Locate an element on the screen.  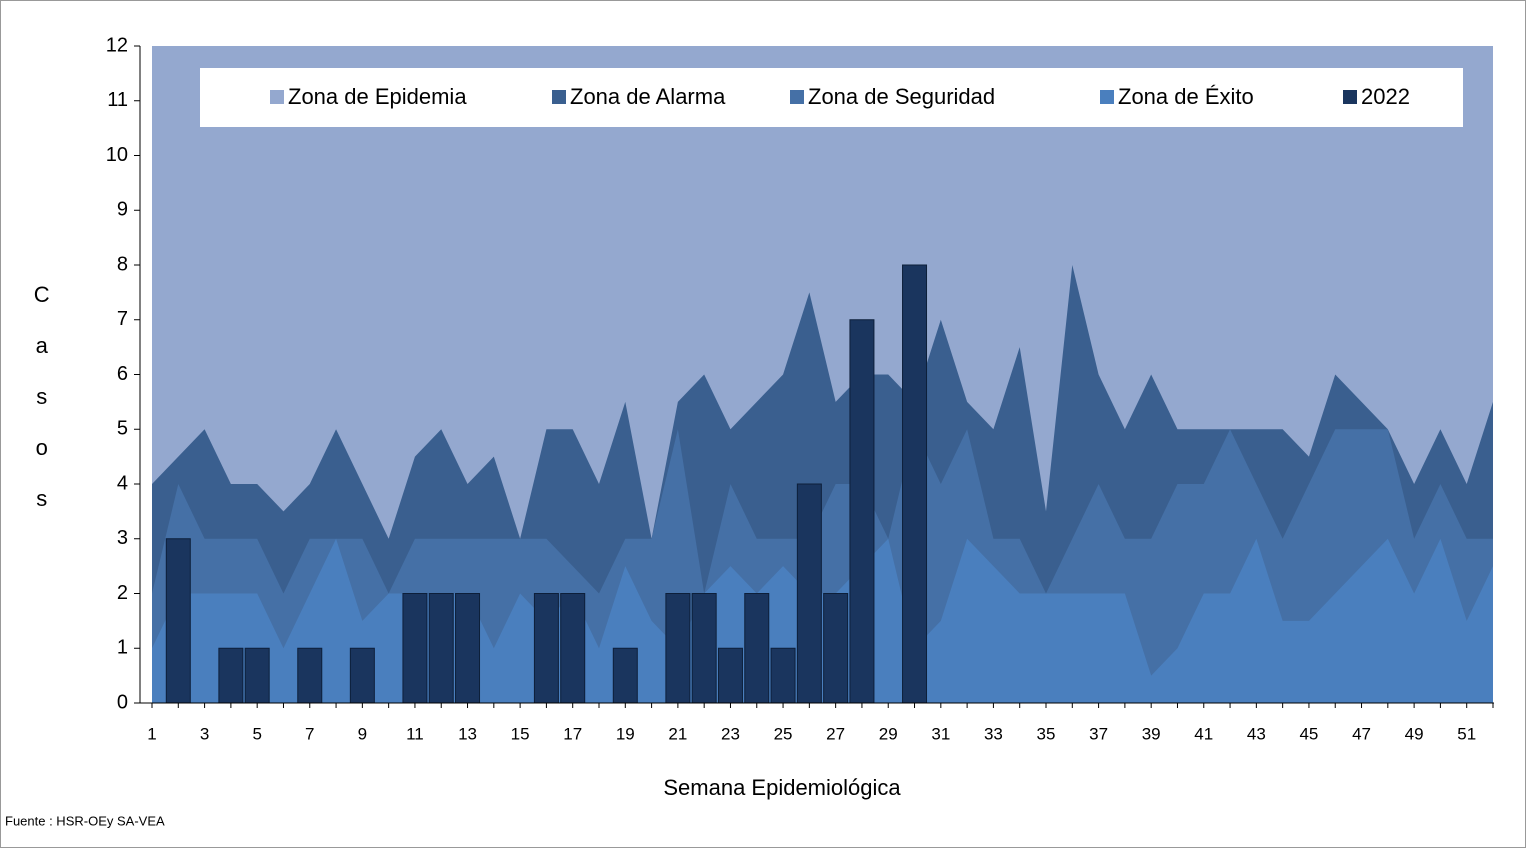
x-tick-label: 45 is located at coordinates (1308, 733).